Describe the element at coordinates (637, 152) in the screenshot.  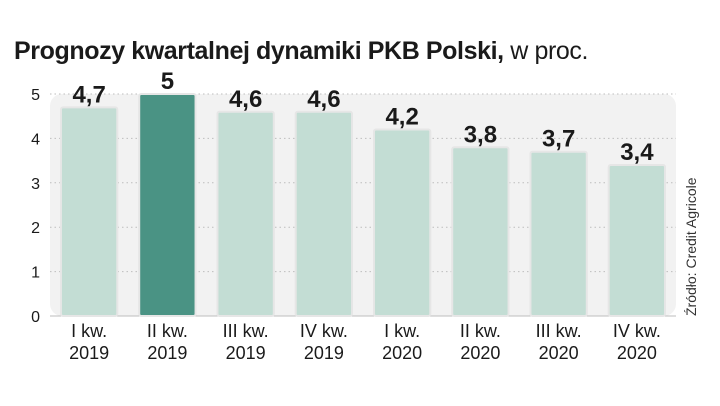
I see `bar-value-label: 3,4` at that location.